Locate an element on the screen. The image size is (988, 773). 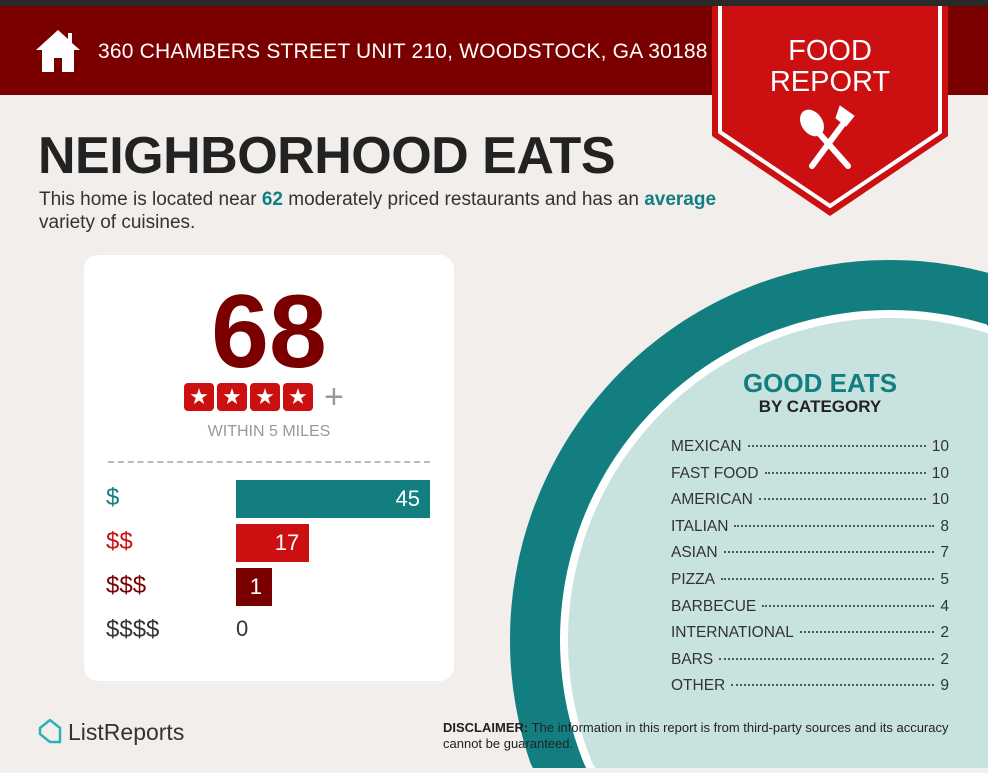
spoon-fork-icon is located at coordinates (827, 137).